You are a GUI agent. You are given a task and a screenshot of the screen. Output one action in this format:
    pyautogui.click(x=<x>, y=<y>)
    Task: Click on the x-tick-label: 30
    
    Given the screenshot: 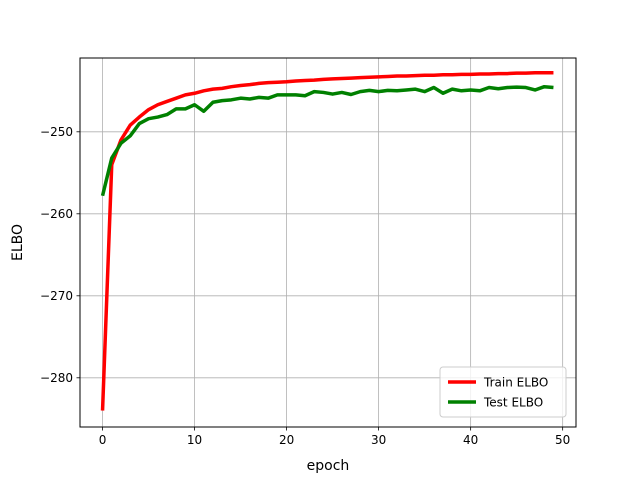 What is the action you would take?
    pyautogui.click(x=378, y=440)
    